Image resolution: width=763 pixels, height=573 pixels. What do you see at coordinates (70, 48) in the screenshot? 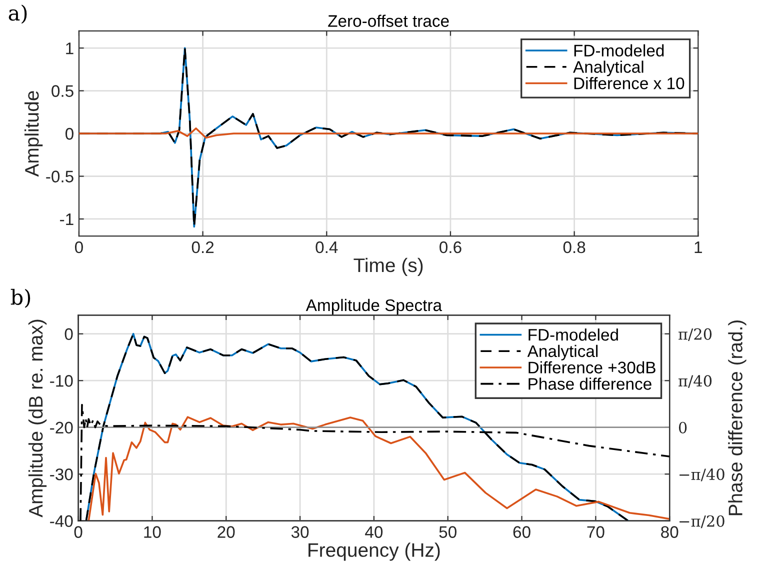
I see `y-tick-label: 1` at bounding box center [70, 48].